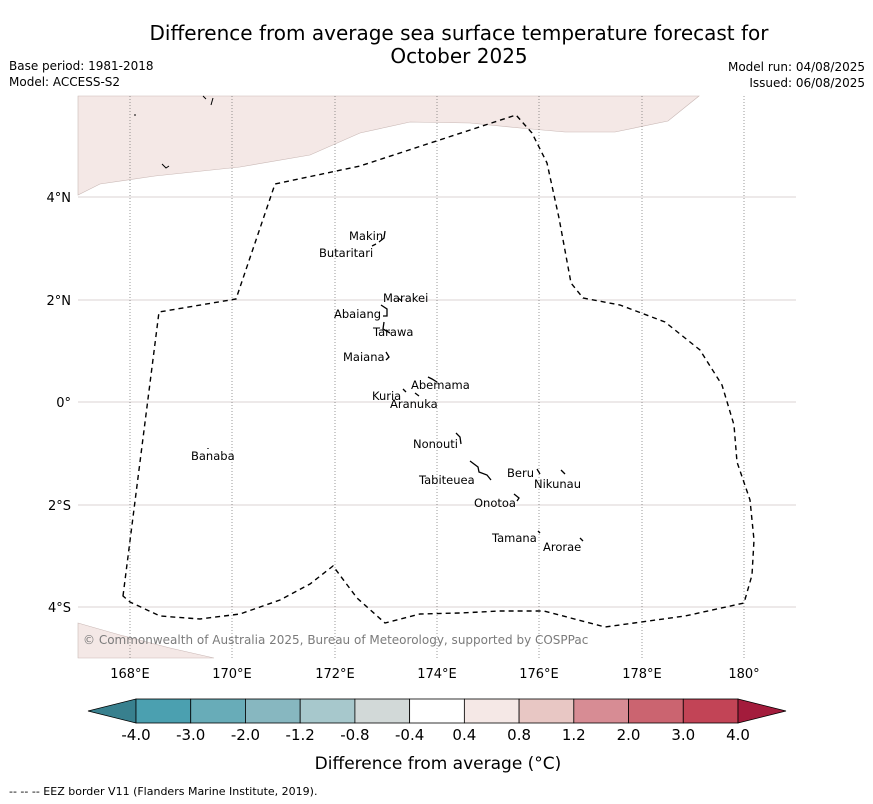 Image resolution: width=873 pixels, height=804 pixels. What do you see at coordinates (574, 735) in the screenshot?
I see `colorbar-tick-label: 1.2` at bounding box center [574, 735].